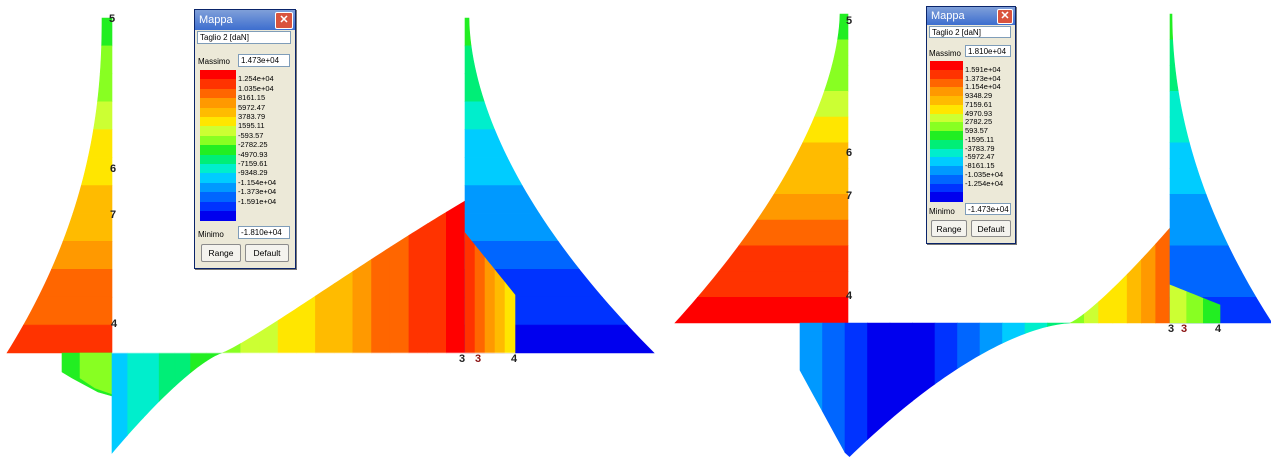 The image size is (1271, 459). Describe the element at coordinates (253, 154) in the screenshot. I see `legend-value: -4970.93` at that location.